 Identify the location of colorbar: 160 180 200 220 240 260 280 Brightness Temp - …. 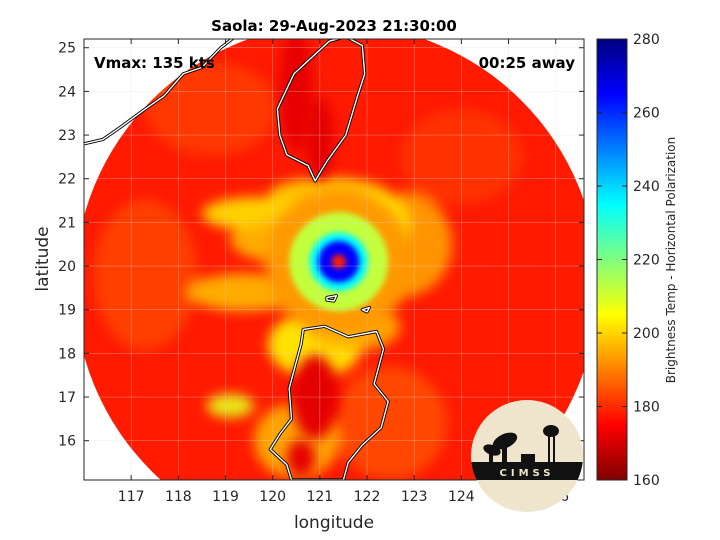
(637, 260).